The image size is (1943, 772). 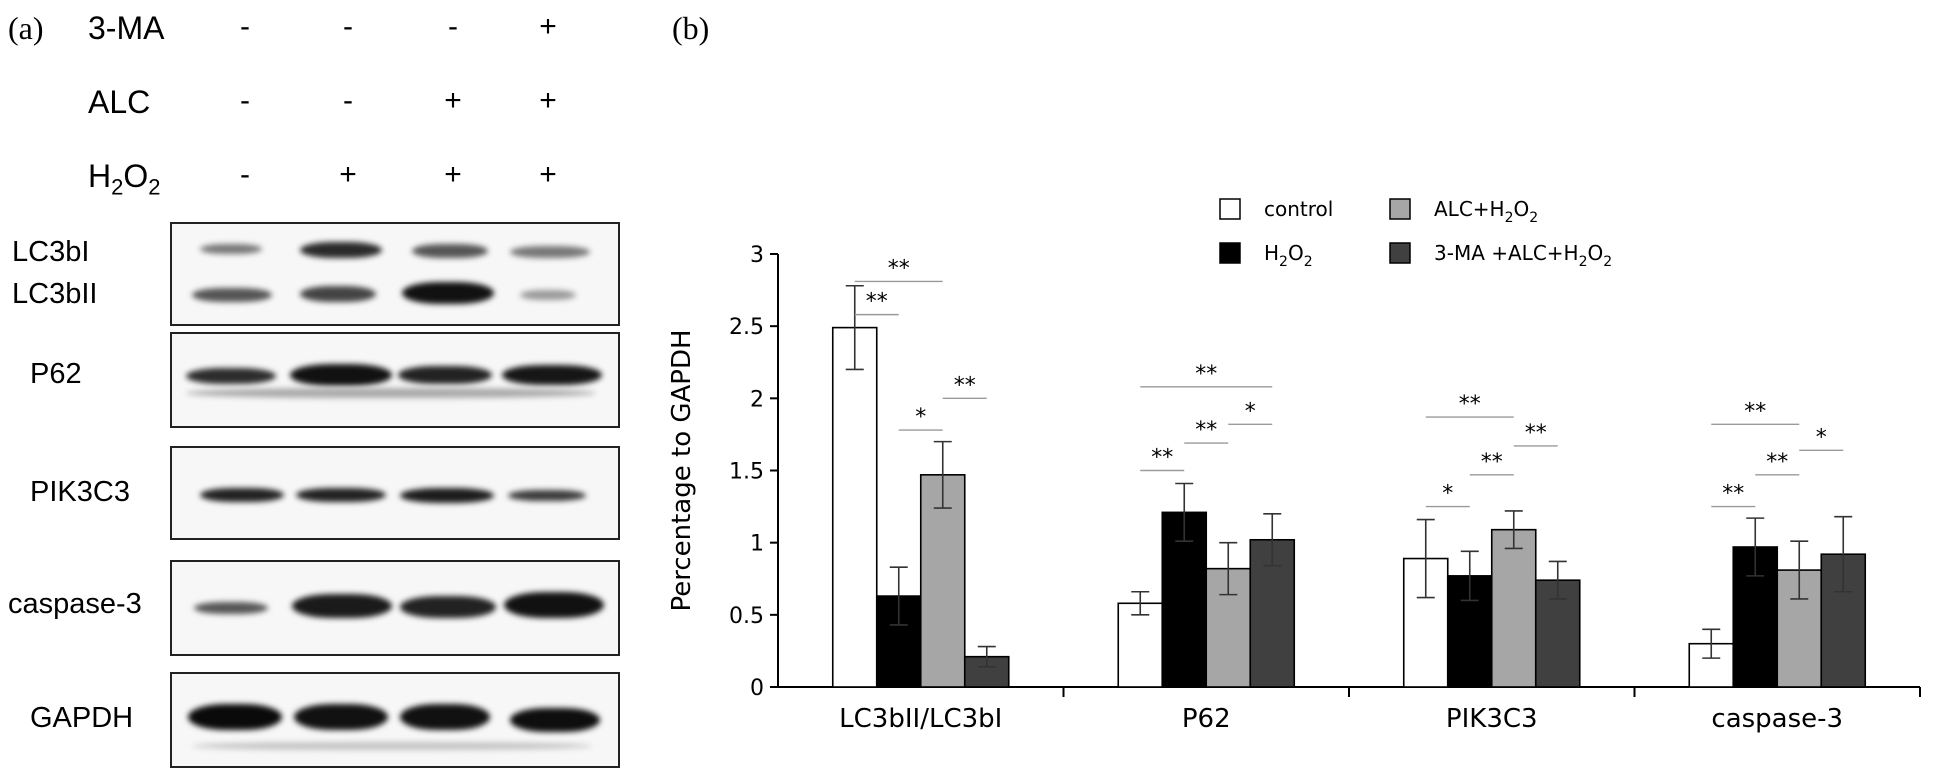 I want to click on blot-label-lc3bii: LC3bII, so click(x=55, y=294).